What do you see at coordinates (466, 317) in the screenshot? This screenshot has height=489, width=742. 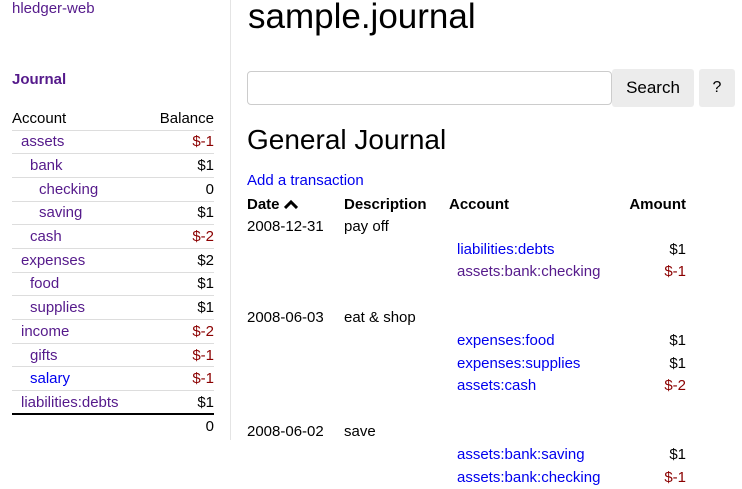 I see `transaction-row: 2008-06-03 eat & shop` at bounding box center [466, 317].